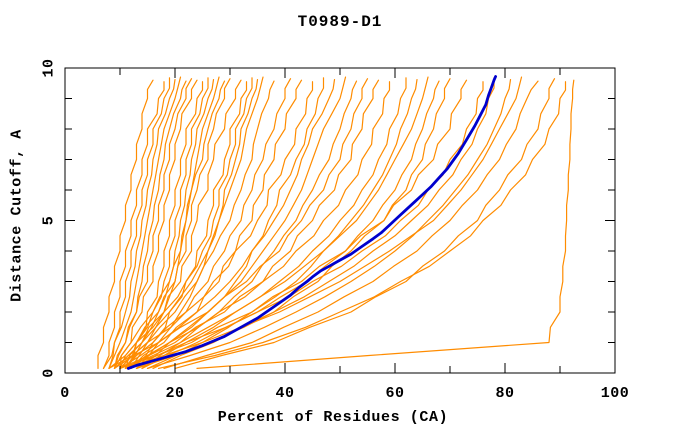  Describe the element at coordinates (174, 393) in the screenshot. I see `x-tick-label: 20` at that location.